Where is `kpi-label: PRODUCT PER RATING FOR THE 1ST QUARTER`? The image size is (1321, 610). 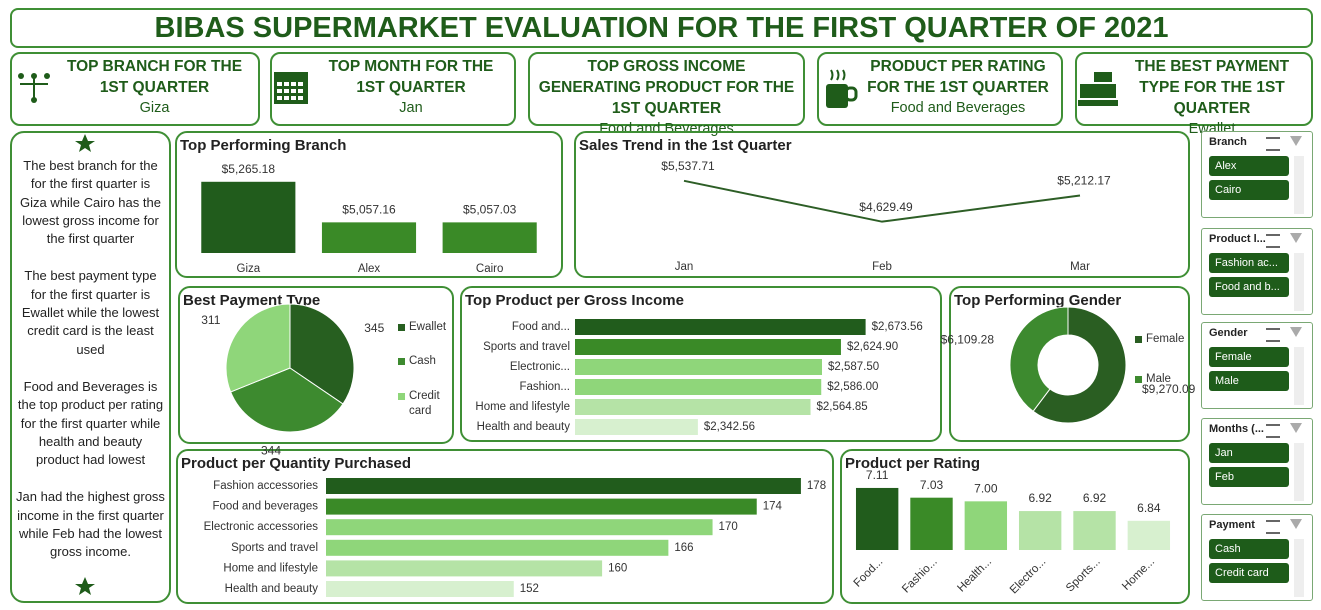
kpi-label: PRODUCT PER RATING FOR THE 1ST QUARTER is located at coordinates (958, 77).